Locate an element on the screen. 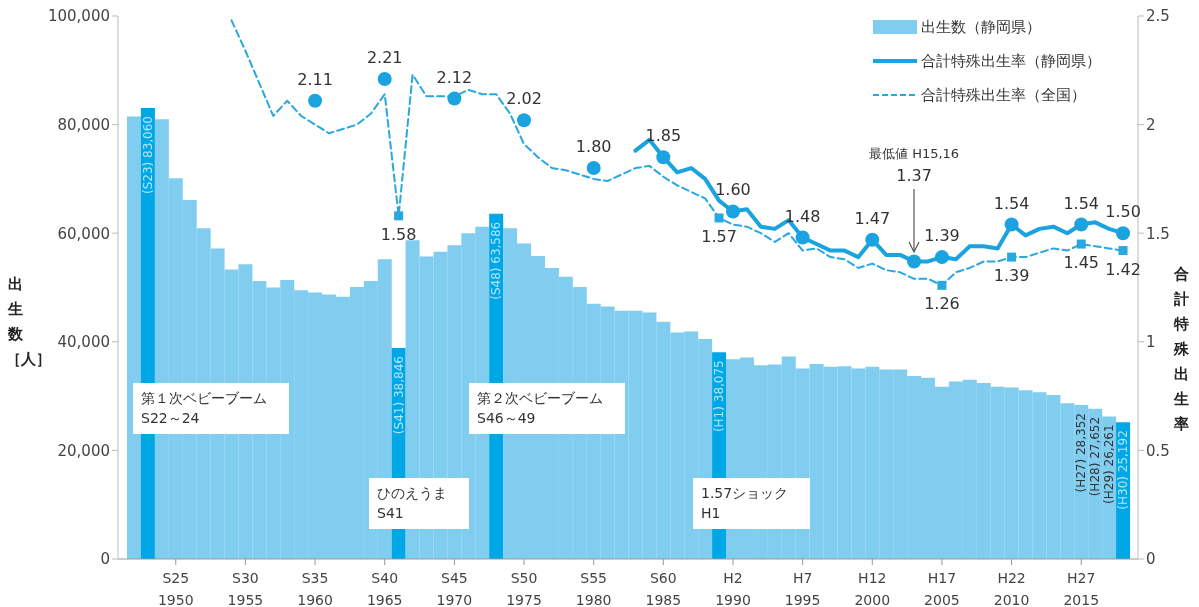 Image resolution: width=1199 pixels, height=607 pixels. data-label: 1.47 is located at coordinates (872, 218).